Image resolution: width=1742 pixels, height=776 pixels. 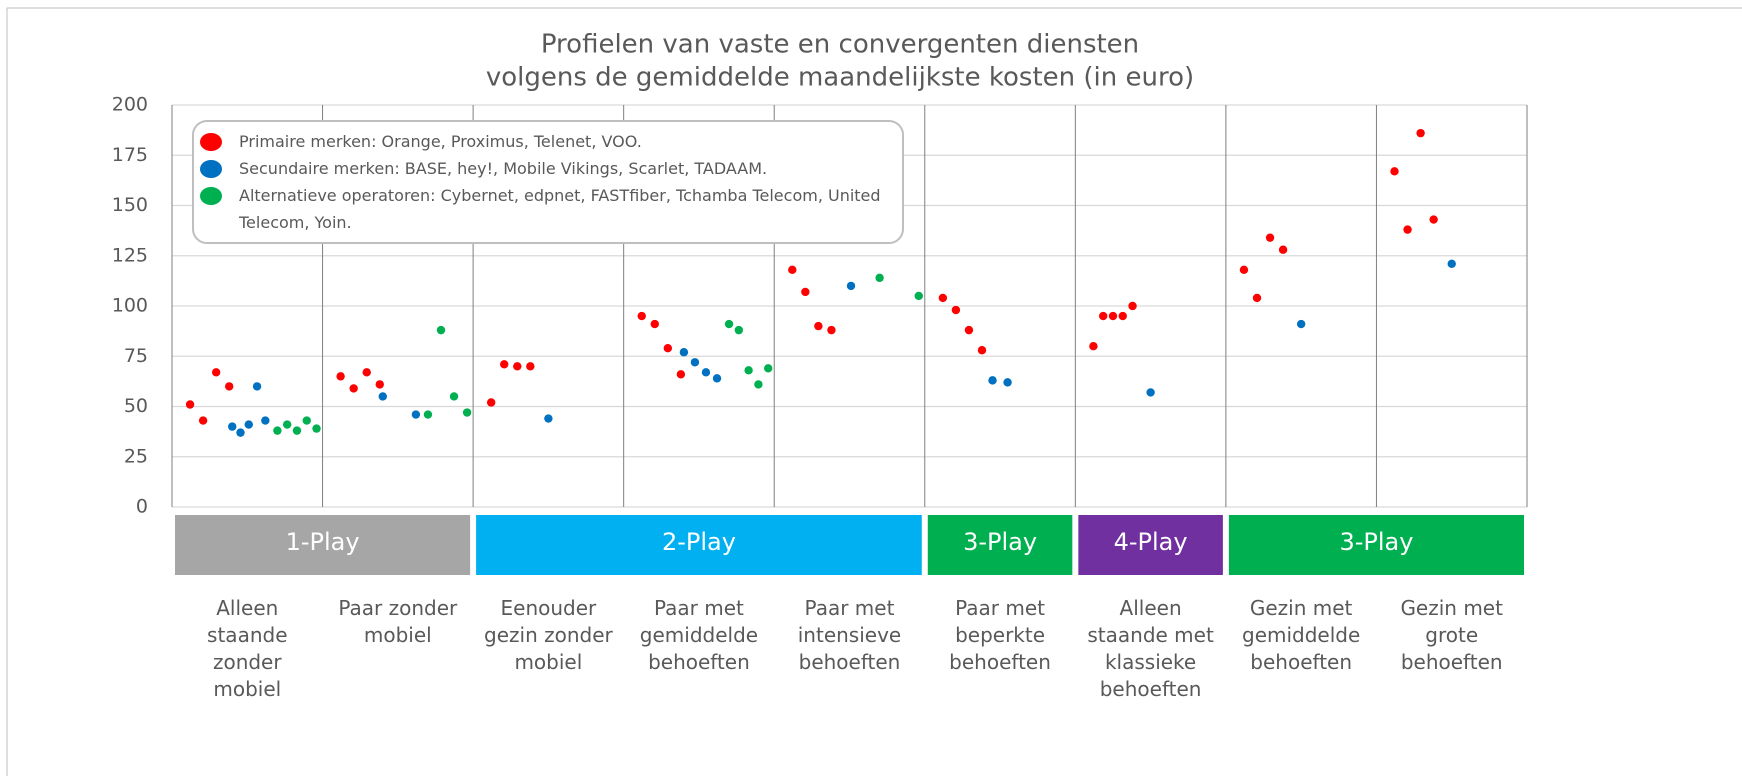 What do you see at coordinates (398, 621) in the screenshot?
I see `category-label: Paar zonder mobiel` at bounding box center [398, 621].